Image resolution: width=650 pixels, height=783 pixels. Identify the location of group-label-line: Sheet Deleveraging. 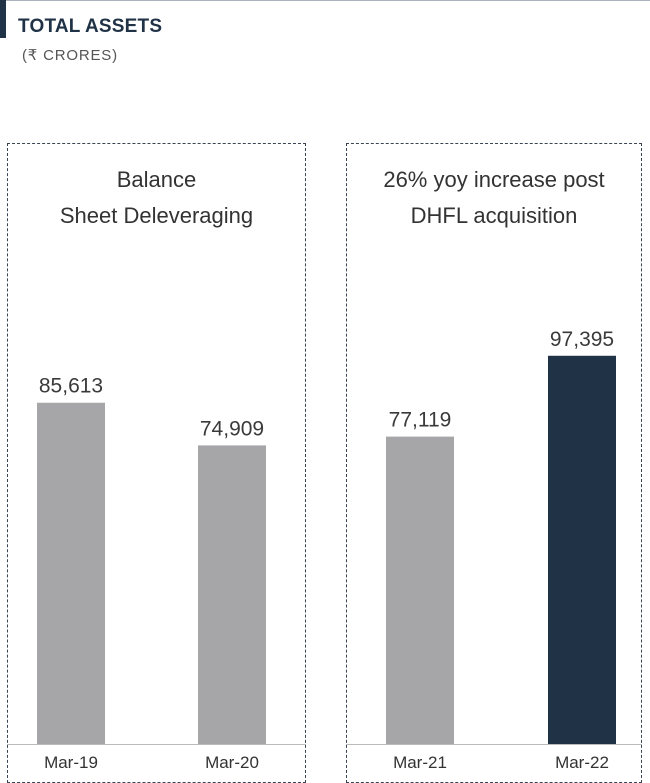
(156, 215).